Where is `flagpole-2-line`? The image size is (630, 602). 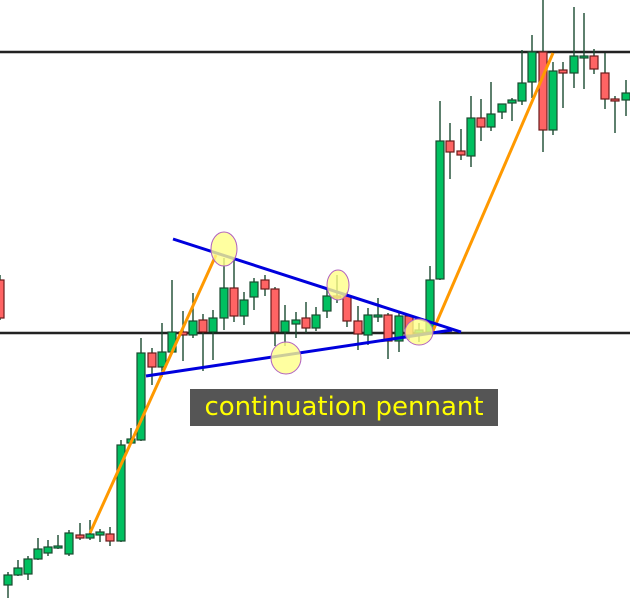 flagpole-2-line is located at coordinates (492, 193).